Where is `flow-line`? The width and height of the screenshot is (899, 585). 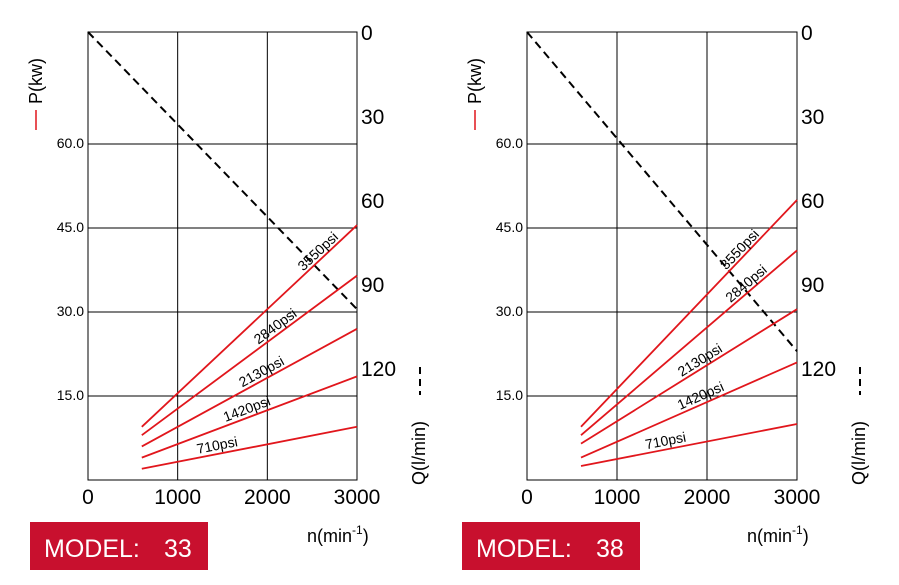
flow-line is located at coordinates (222, 170).